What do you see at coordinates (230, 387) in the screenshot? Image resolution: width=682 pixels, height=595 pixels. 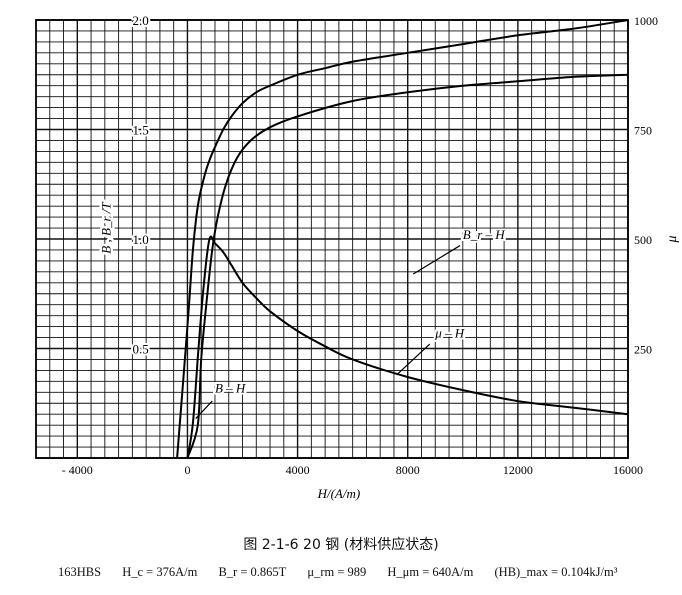 I see `annotation-label: B – H` at bounding box center [230, 387].